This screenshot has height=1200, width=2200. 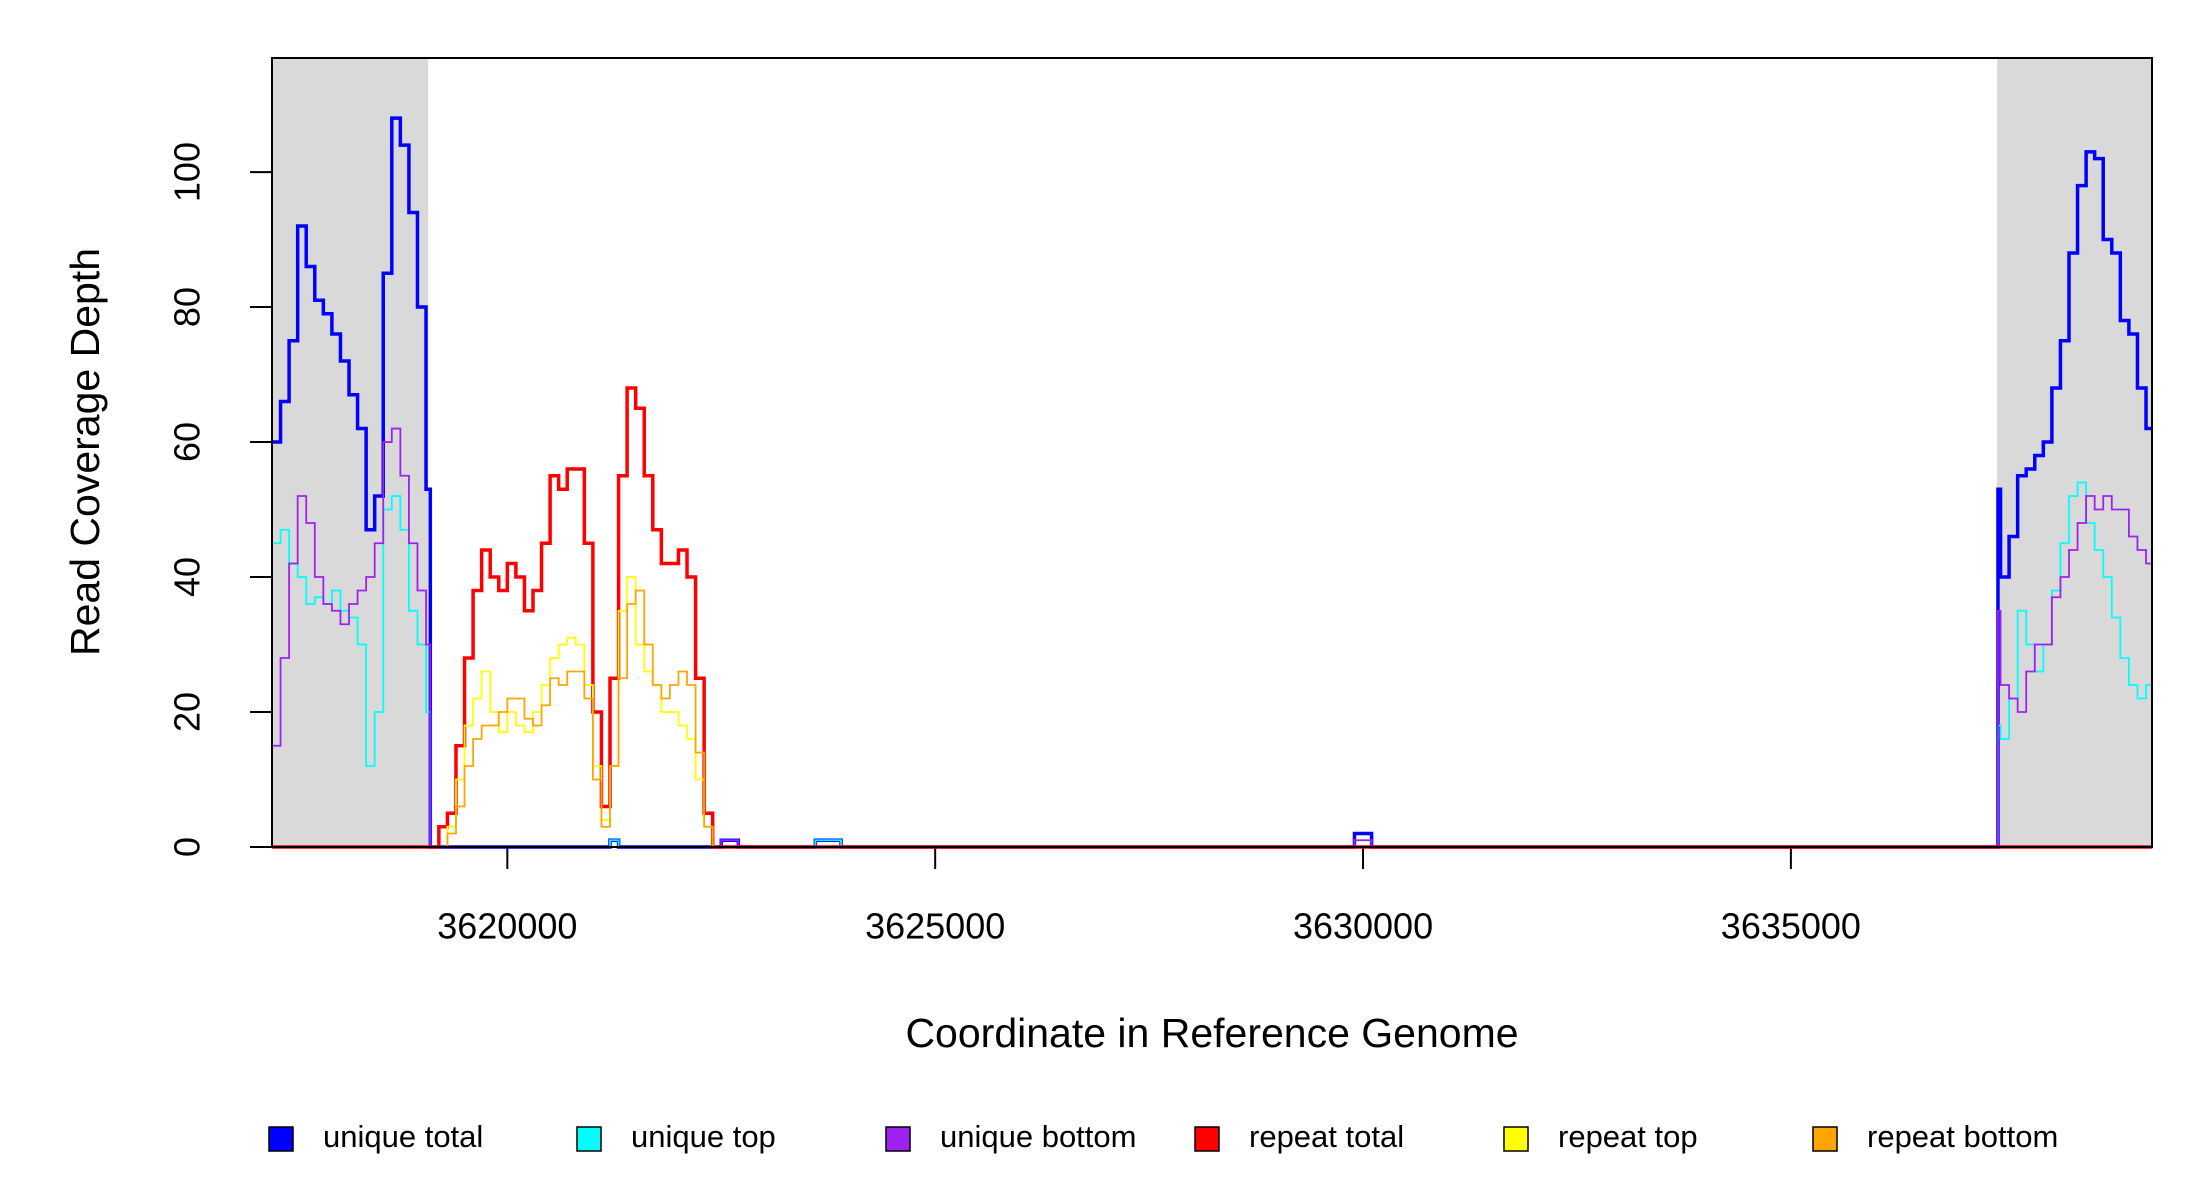 I want to click on x-tick-label: 3625000, so click(x=935, y=926).